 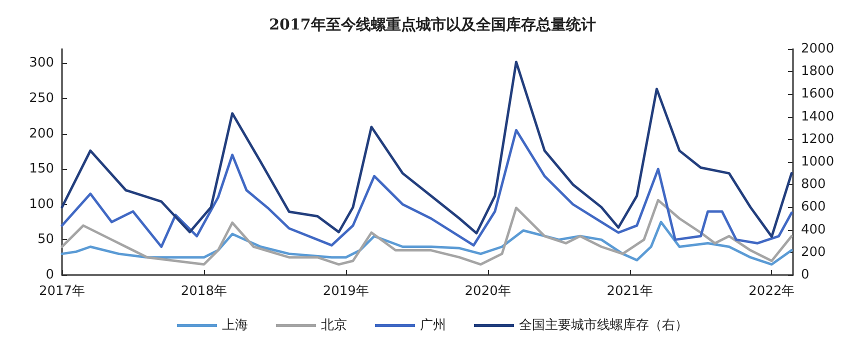 I want to click on y2-tick-label: 600, so click(x=813, y=207).